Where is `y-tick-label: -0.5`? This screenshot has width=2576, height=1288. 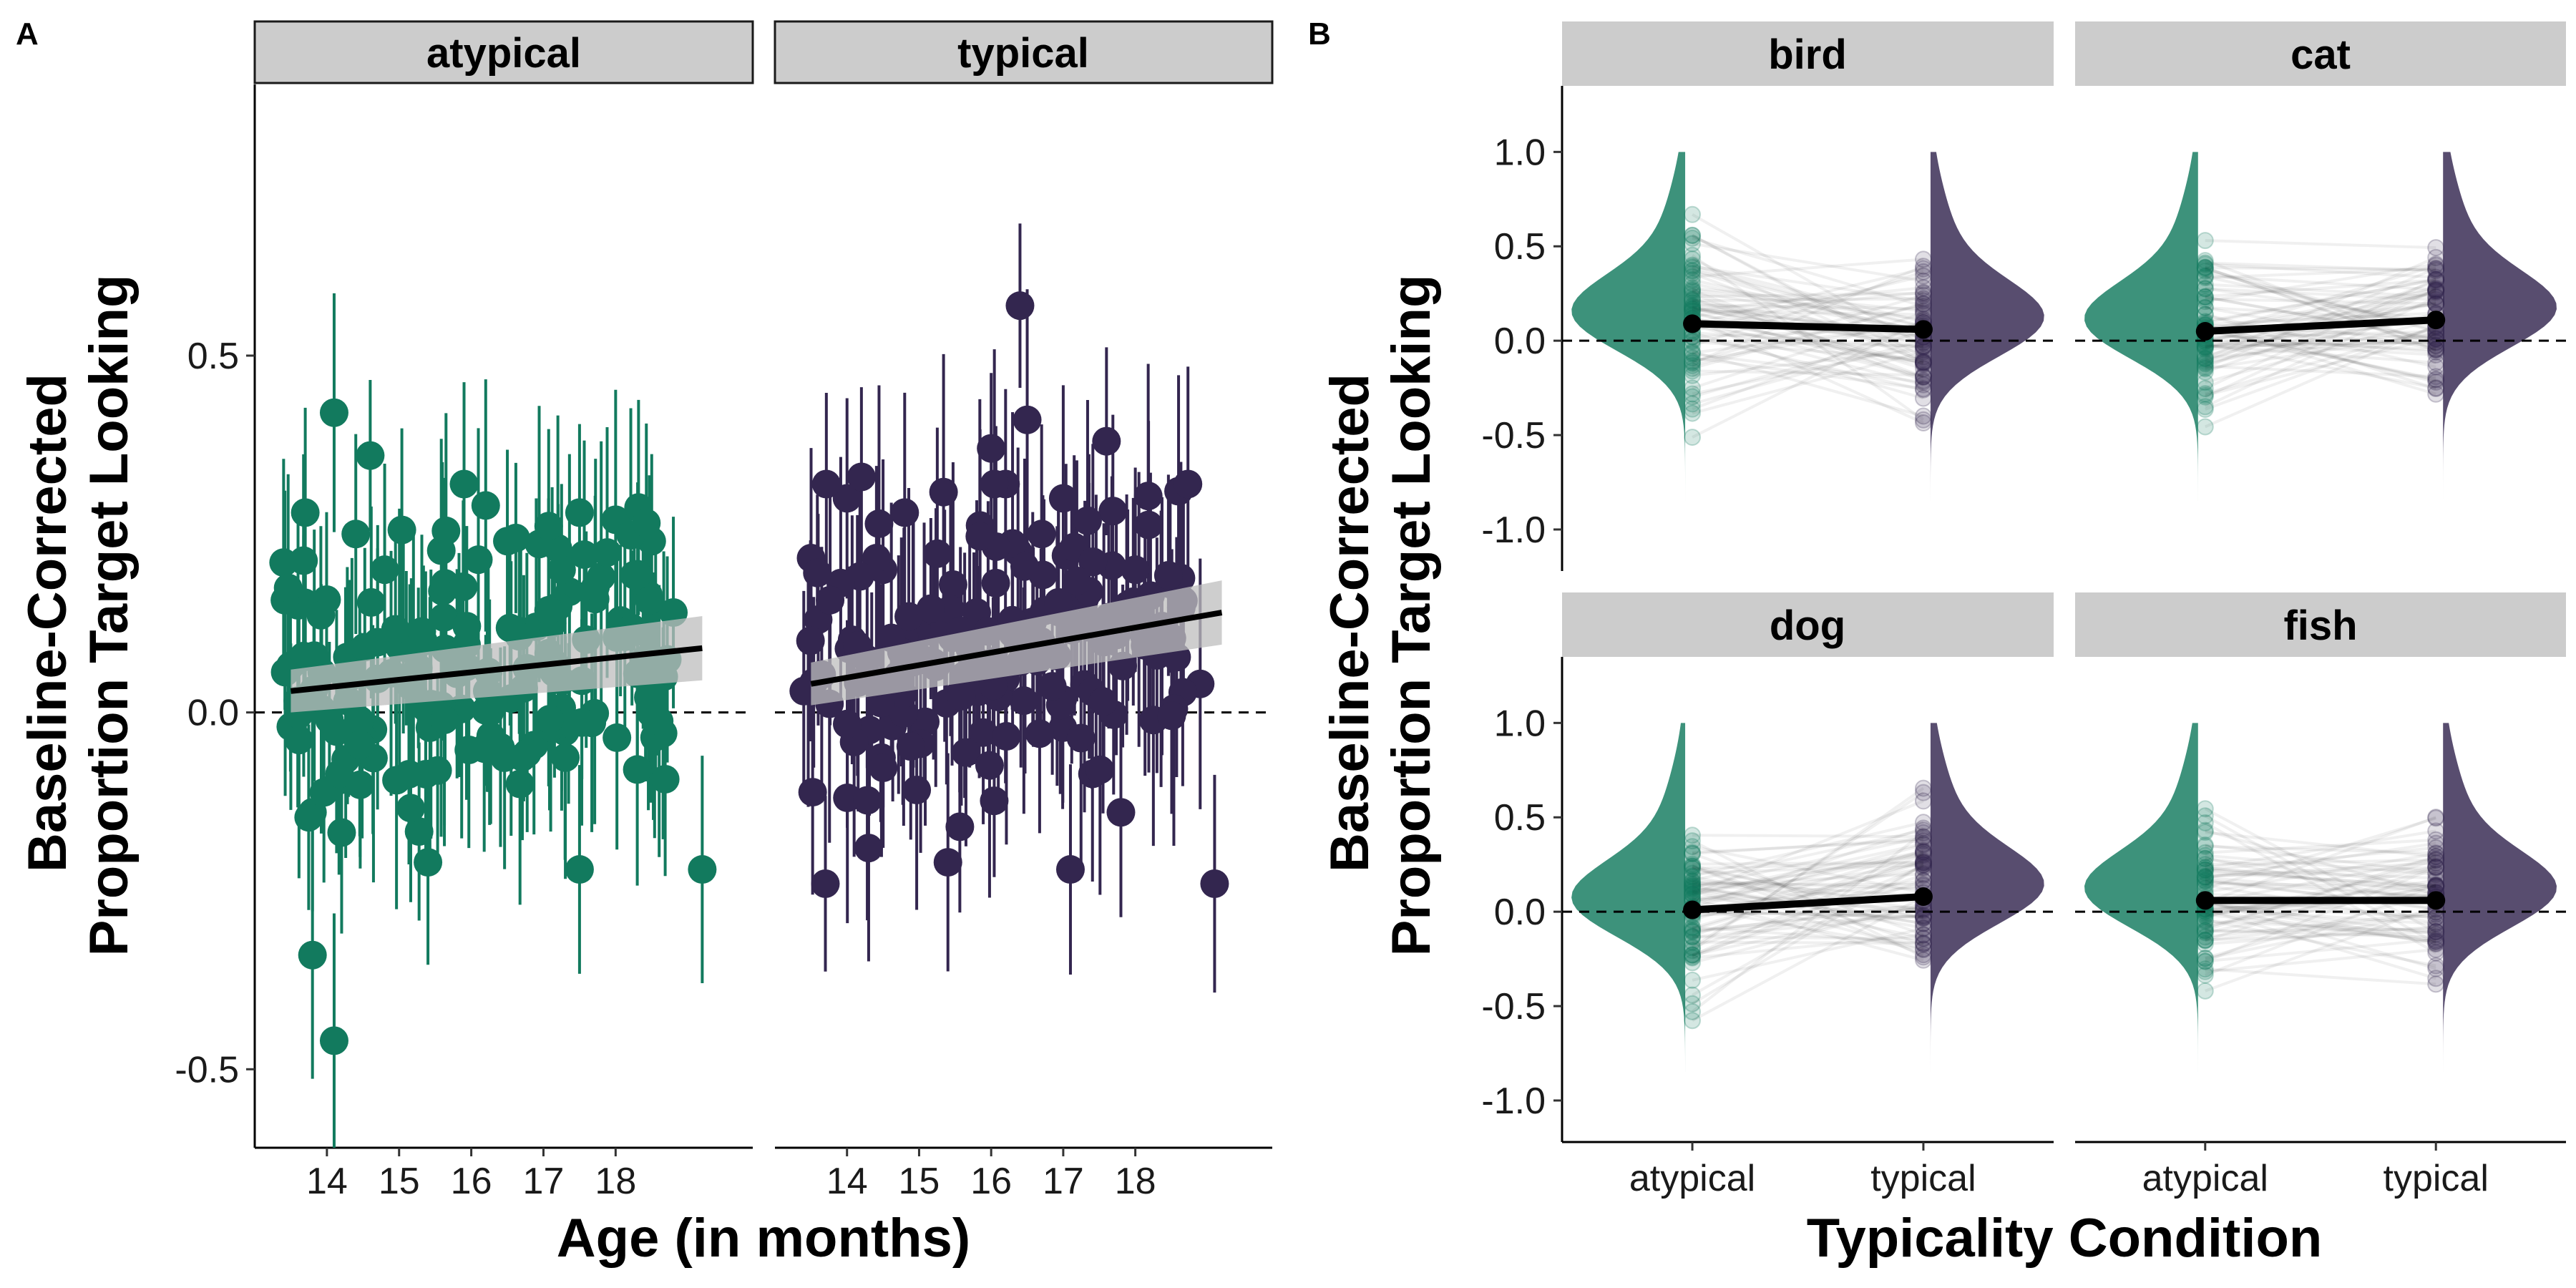
y-tick-label: -0.5 is located at coordinates (1513, 1007).